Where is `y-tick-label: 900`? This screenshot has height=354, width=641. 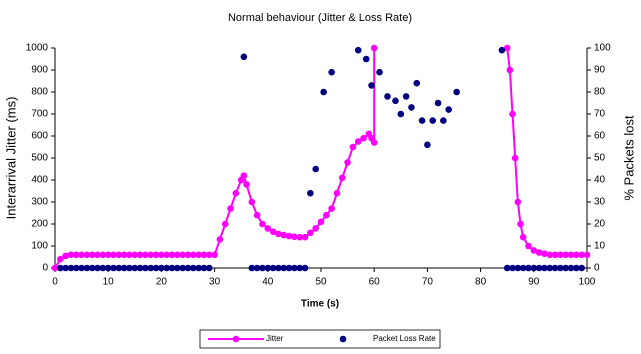 y-tick-label: 900 is located at coordinates (39, 70).